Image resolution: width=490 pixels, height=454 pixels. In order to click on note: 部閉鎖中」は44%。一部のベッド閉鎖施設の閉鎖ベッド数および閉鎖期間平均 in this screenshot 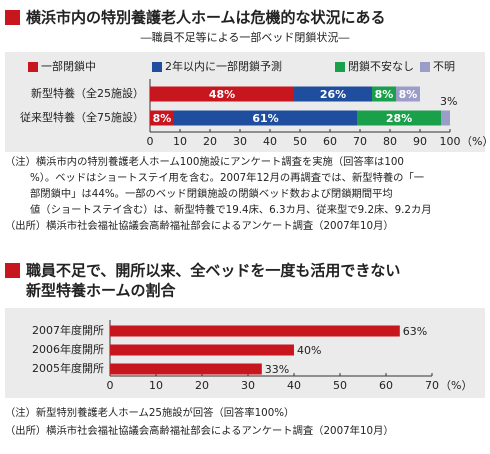, I will do `click(211, 193)`.